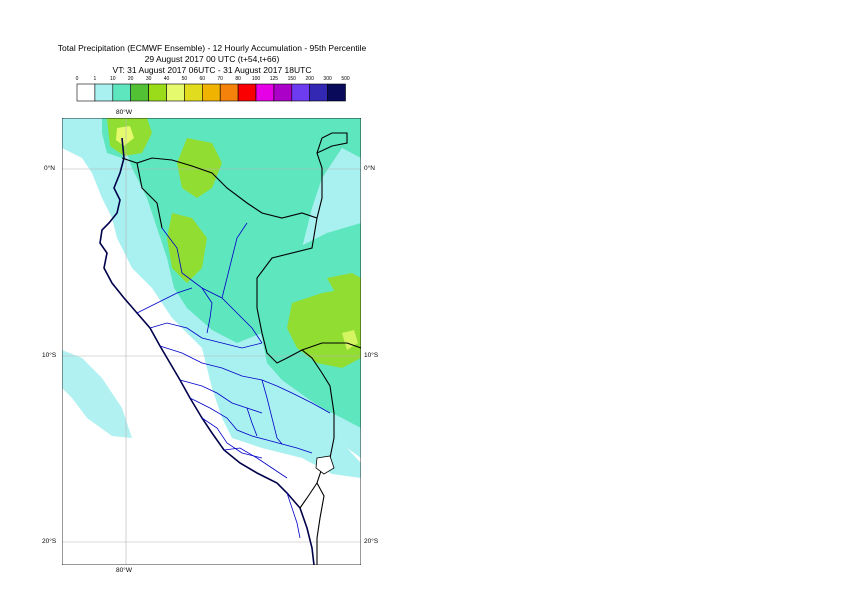 The image size is (842, 596). What do you see at coordinates (309, 79) in the screenshot?
I see `legend-tick-label: 200` at bounding box center [309, 79].